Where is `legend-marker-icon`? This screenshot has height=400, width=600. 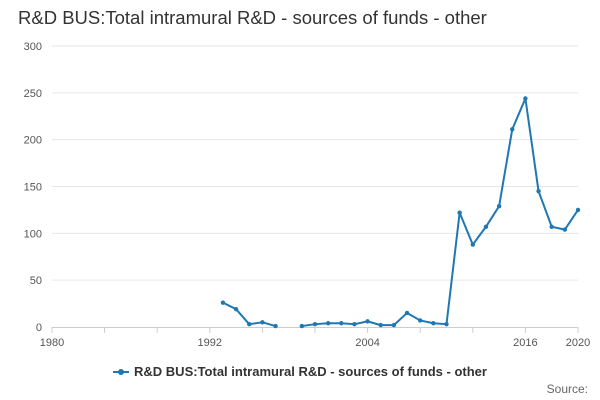
legend-marker-icon is located at coordinates (121, 372).